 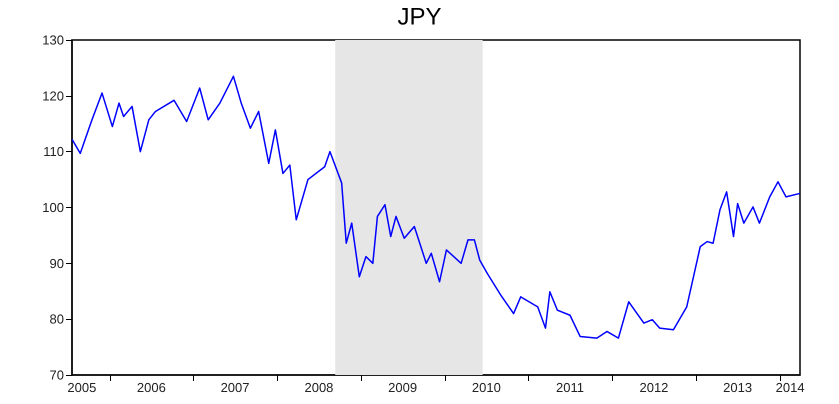 I want to click on y-tick-label: 130, so click(x=53, y=40).